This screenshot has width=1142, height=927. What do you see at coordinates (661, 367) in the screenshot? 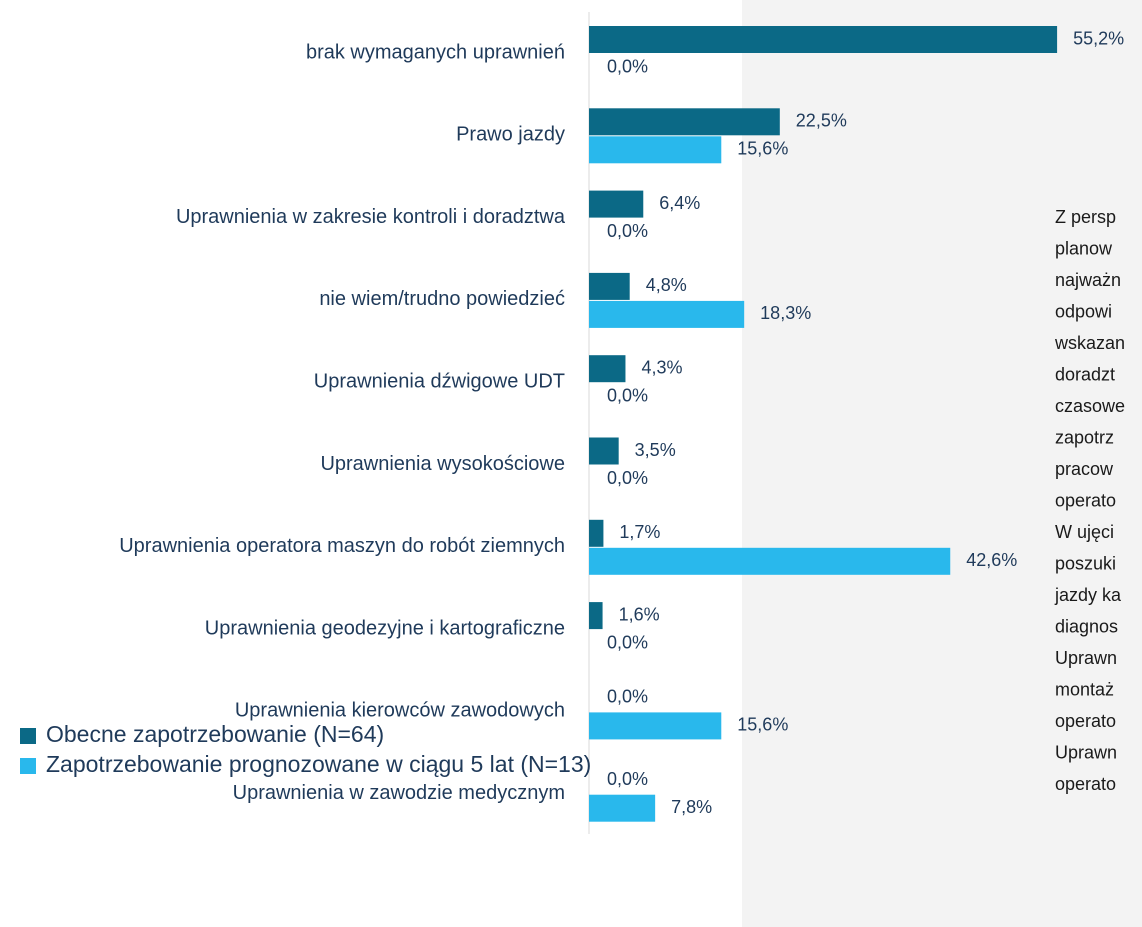
I see `value-label: 4,3%` at bounding box center [661, 367].